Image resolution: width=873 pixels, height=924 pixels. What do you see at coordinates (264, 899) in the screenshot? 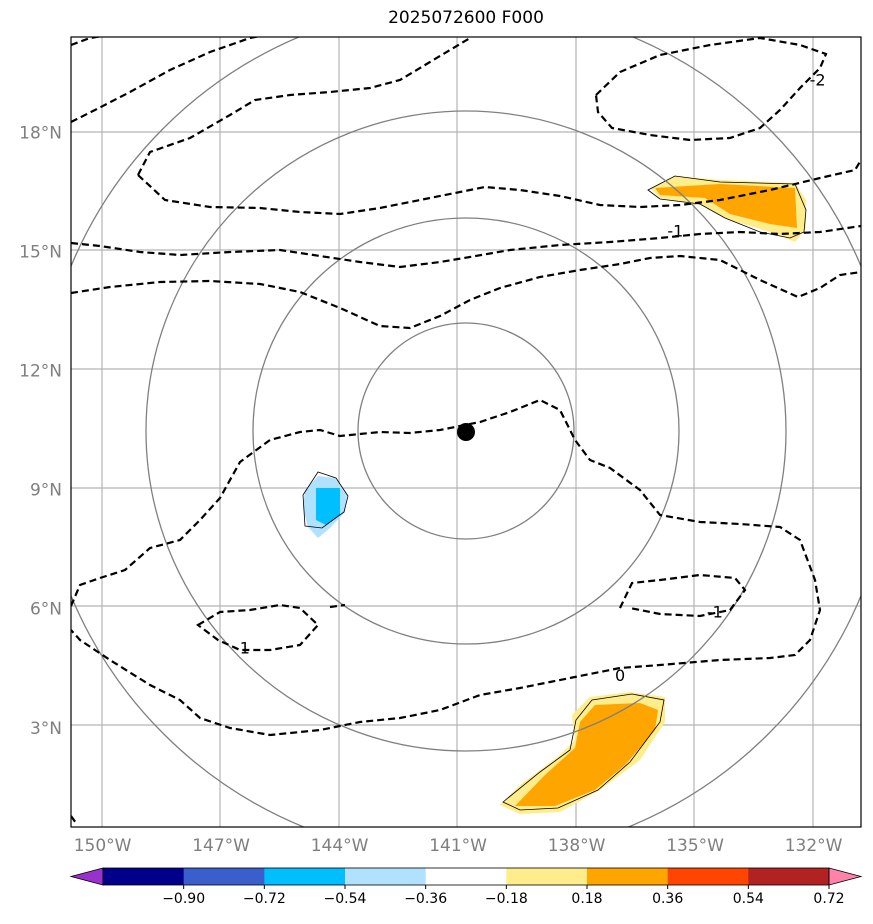
I see `colorbar-tick-label: −0.72` at bounding box center [264, 899].